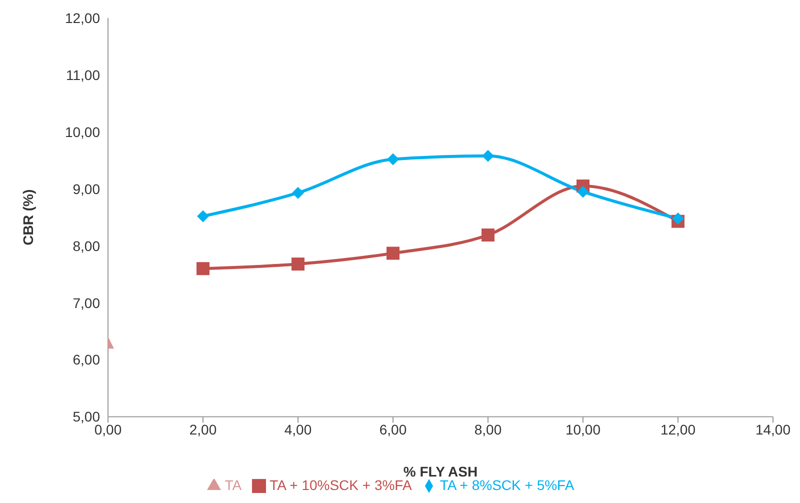 Image resolution: width=800 pixels, height=503 pixels. I want to click on y-tick-label: 10,00, so click(82, 132).